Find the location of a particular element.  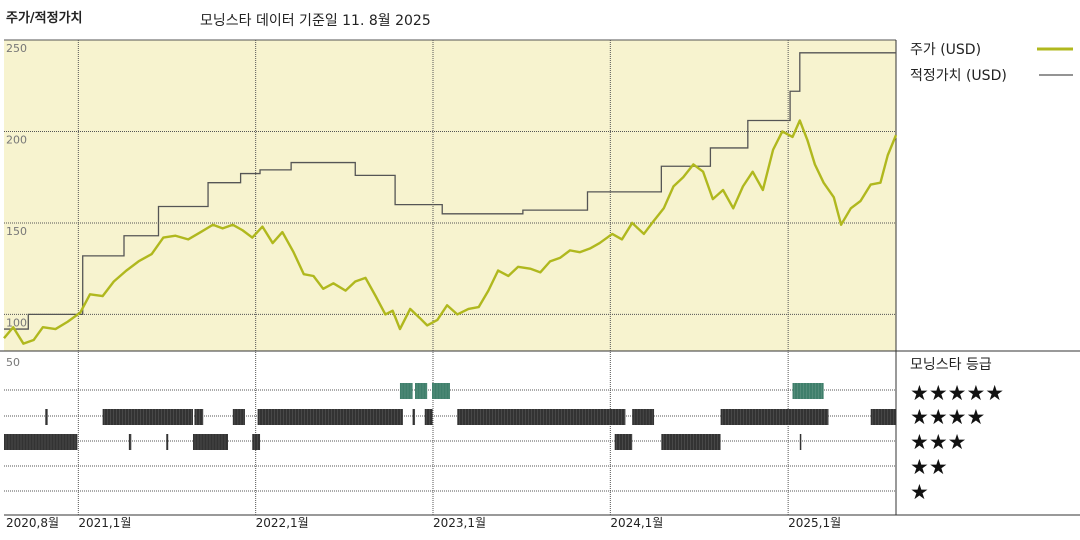

x-tick-label: 2024,1월 is located at coordinates (636, 523).